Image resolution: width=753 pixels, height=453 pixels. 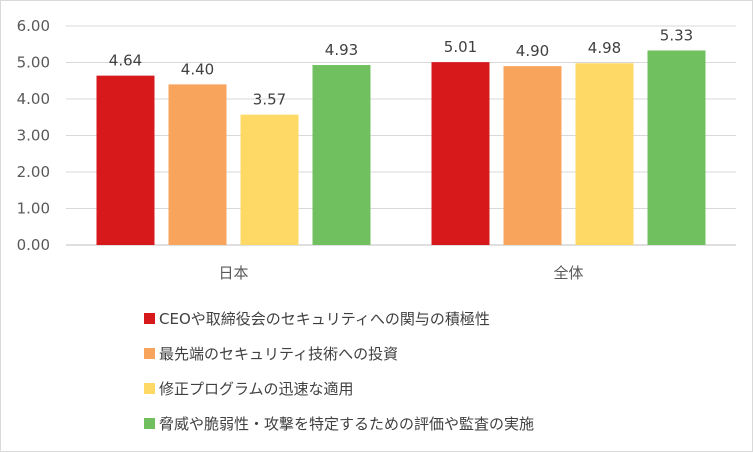 I want to click on y-tick-label: 4.00, so click(x=33, y=99).